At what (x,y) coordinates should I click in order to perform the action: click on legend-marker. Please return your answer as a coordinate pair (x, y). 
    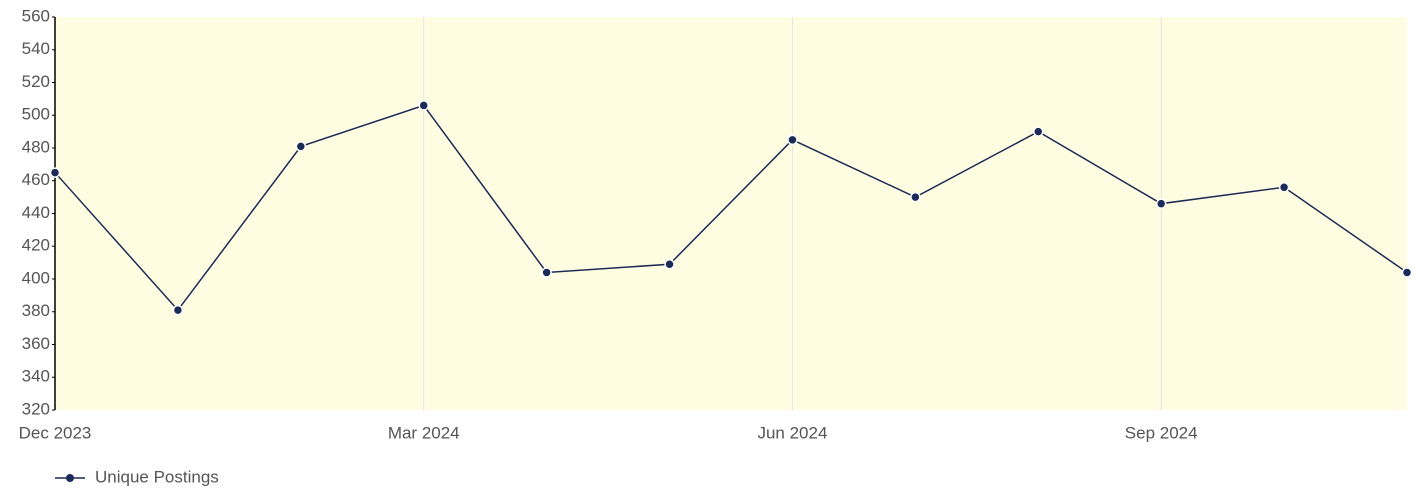
    Looking at the image, I should click on (70, 478).